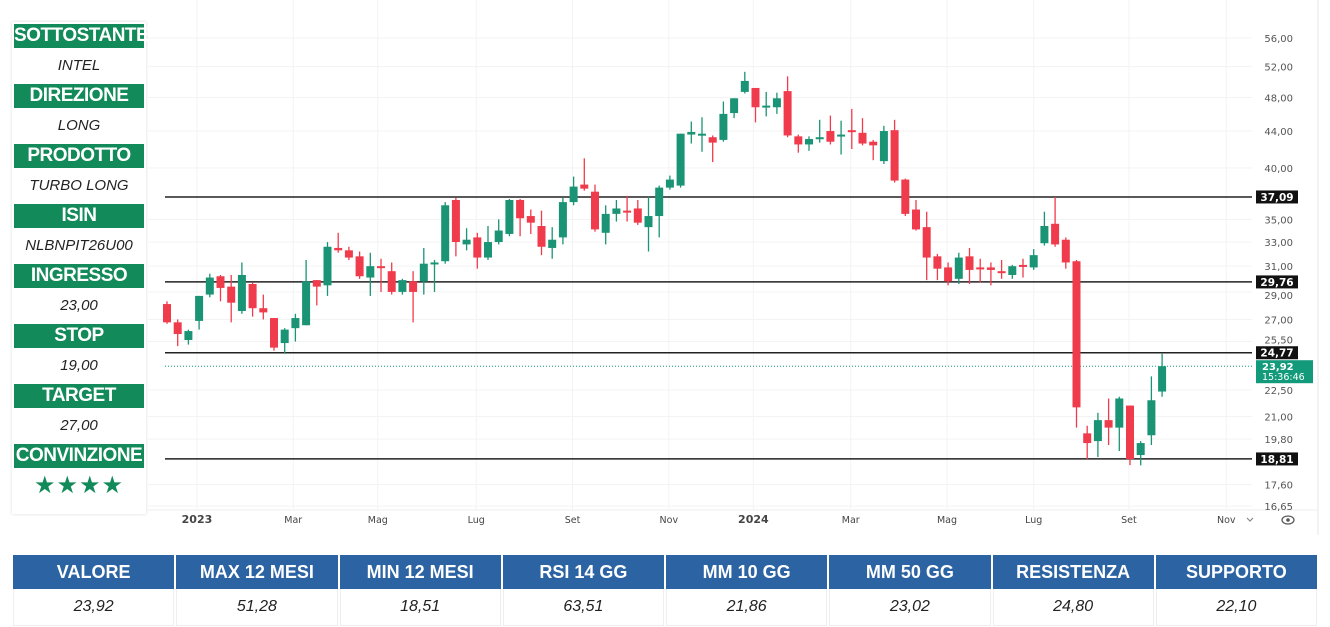 The height and width of the screenshot is (627, 1330). What do you see at coordinates (1278, 341) in the screenshot?
I see `y-tick-label: 25,50` at bounding box center [1278, 341].